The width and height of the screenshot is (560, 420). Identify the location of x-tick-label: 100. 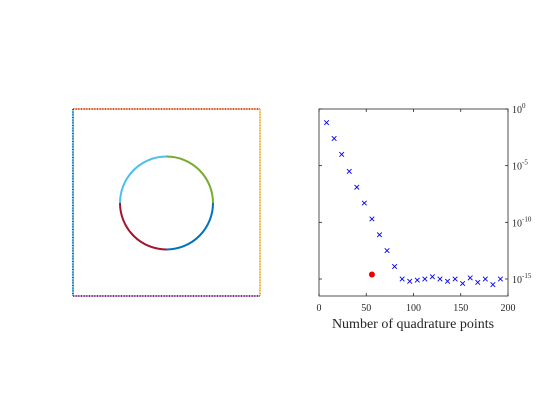
(413, 308).